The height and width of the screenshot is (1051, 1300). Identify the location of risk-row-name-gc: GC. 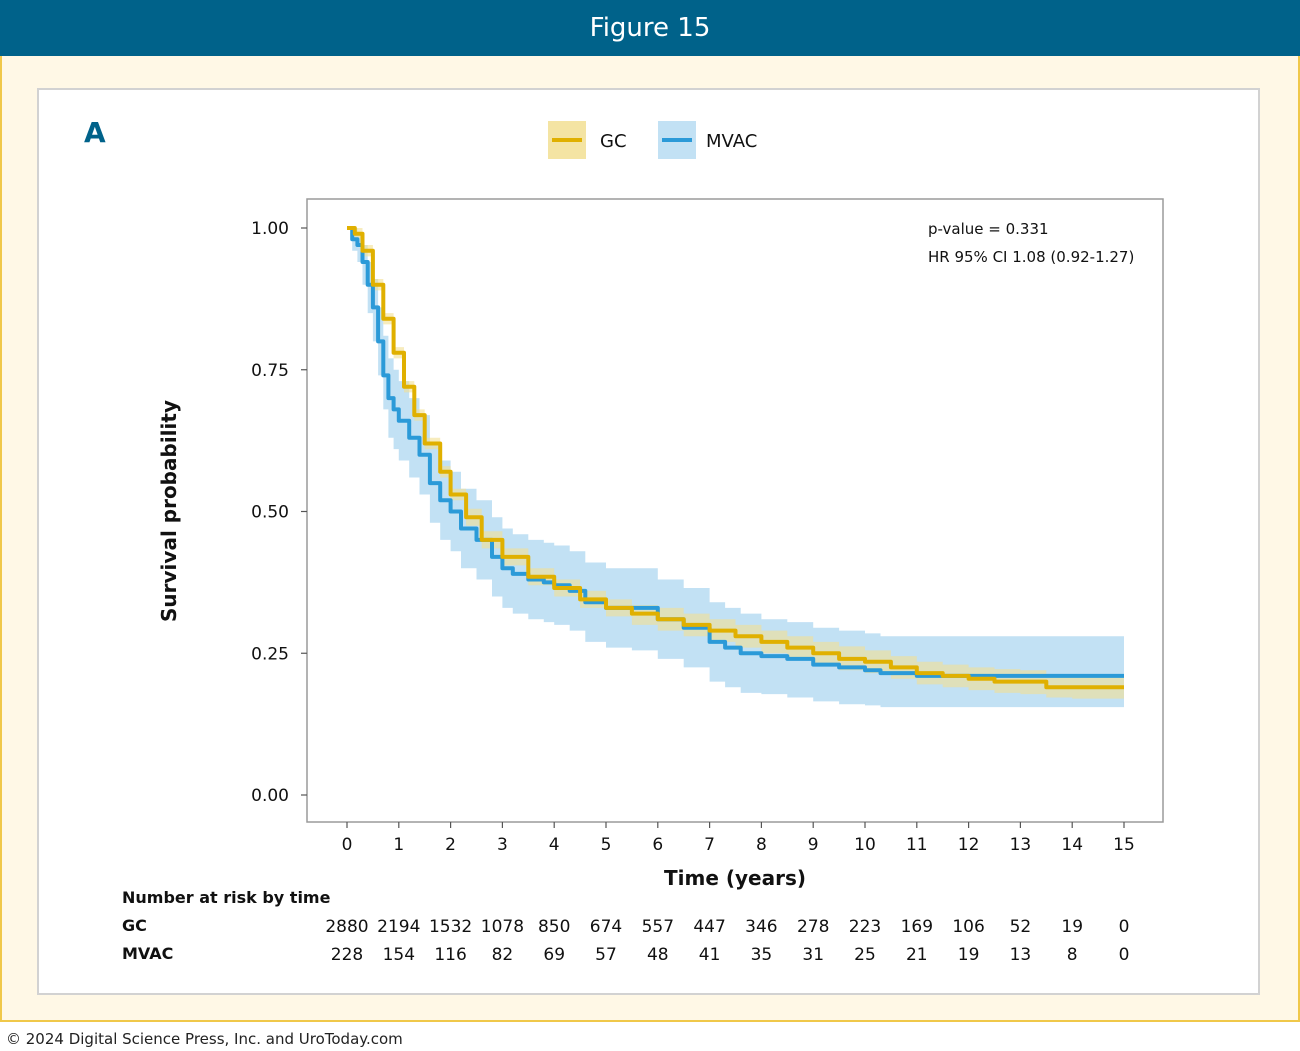
(134, 925).